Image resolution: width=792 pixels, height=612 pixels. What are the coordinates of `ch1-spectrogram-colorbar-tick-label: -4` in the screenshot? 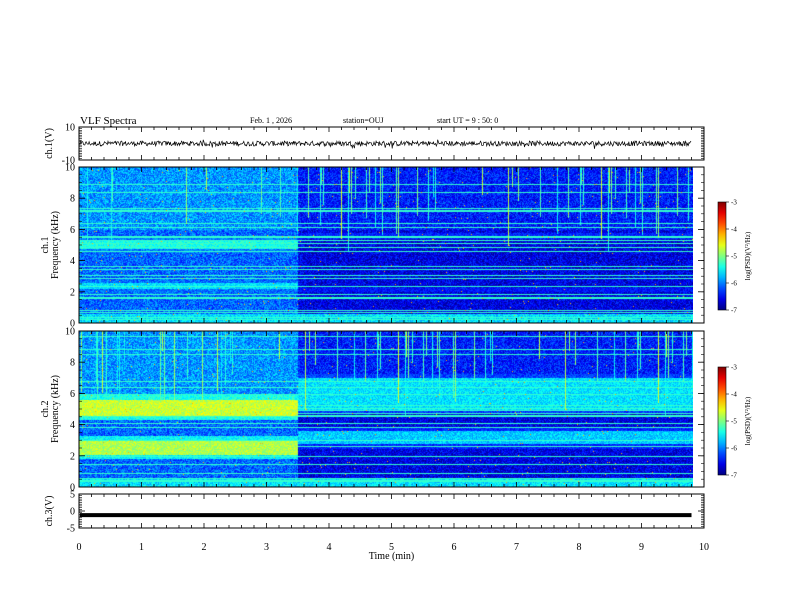 It's located at (734, 230).